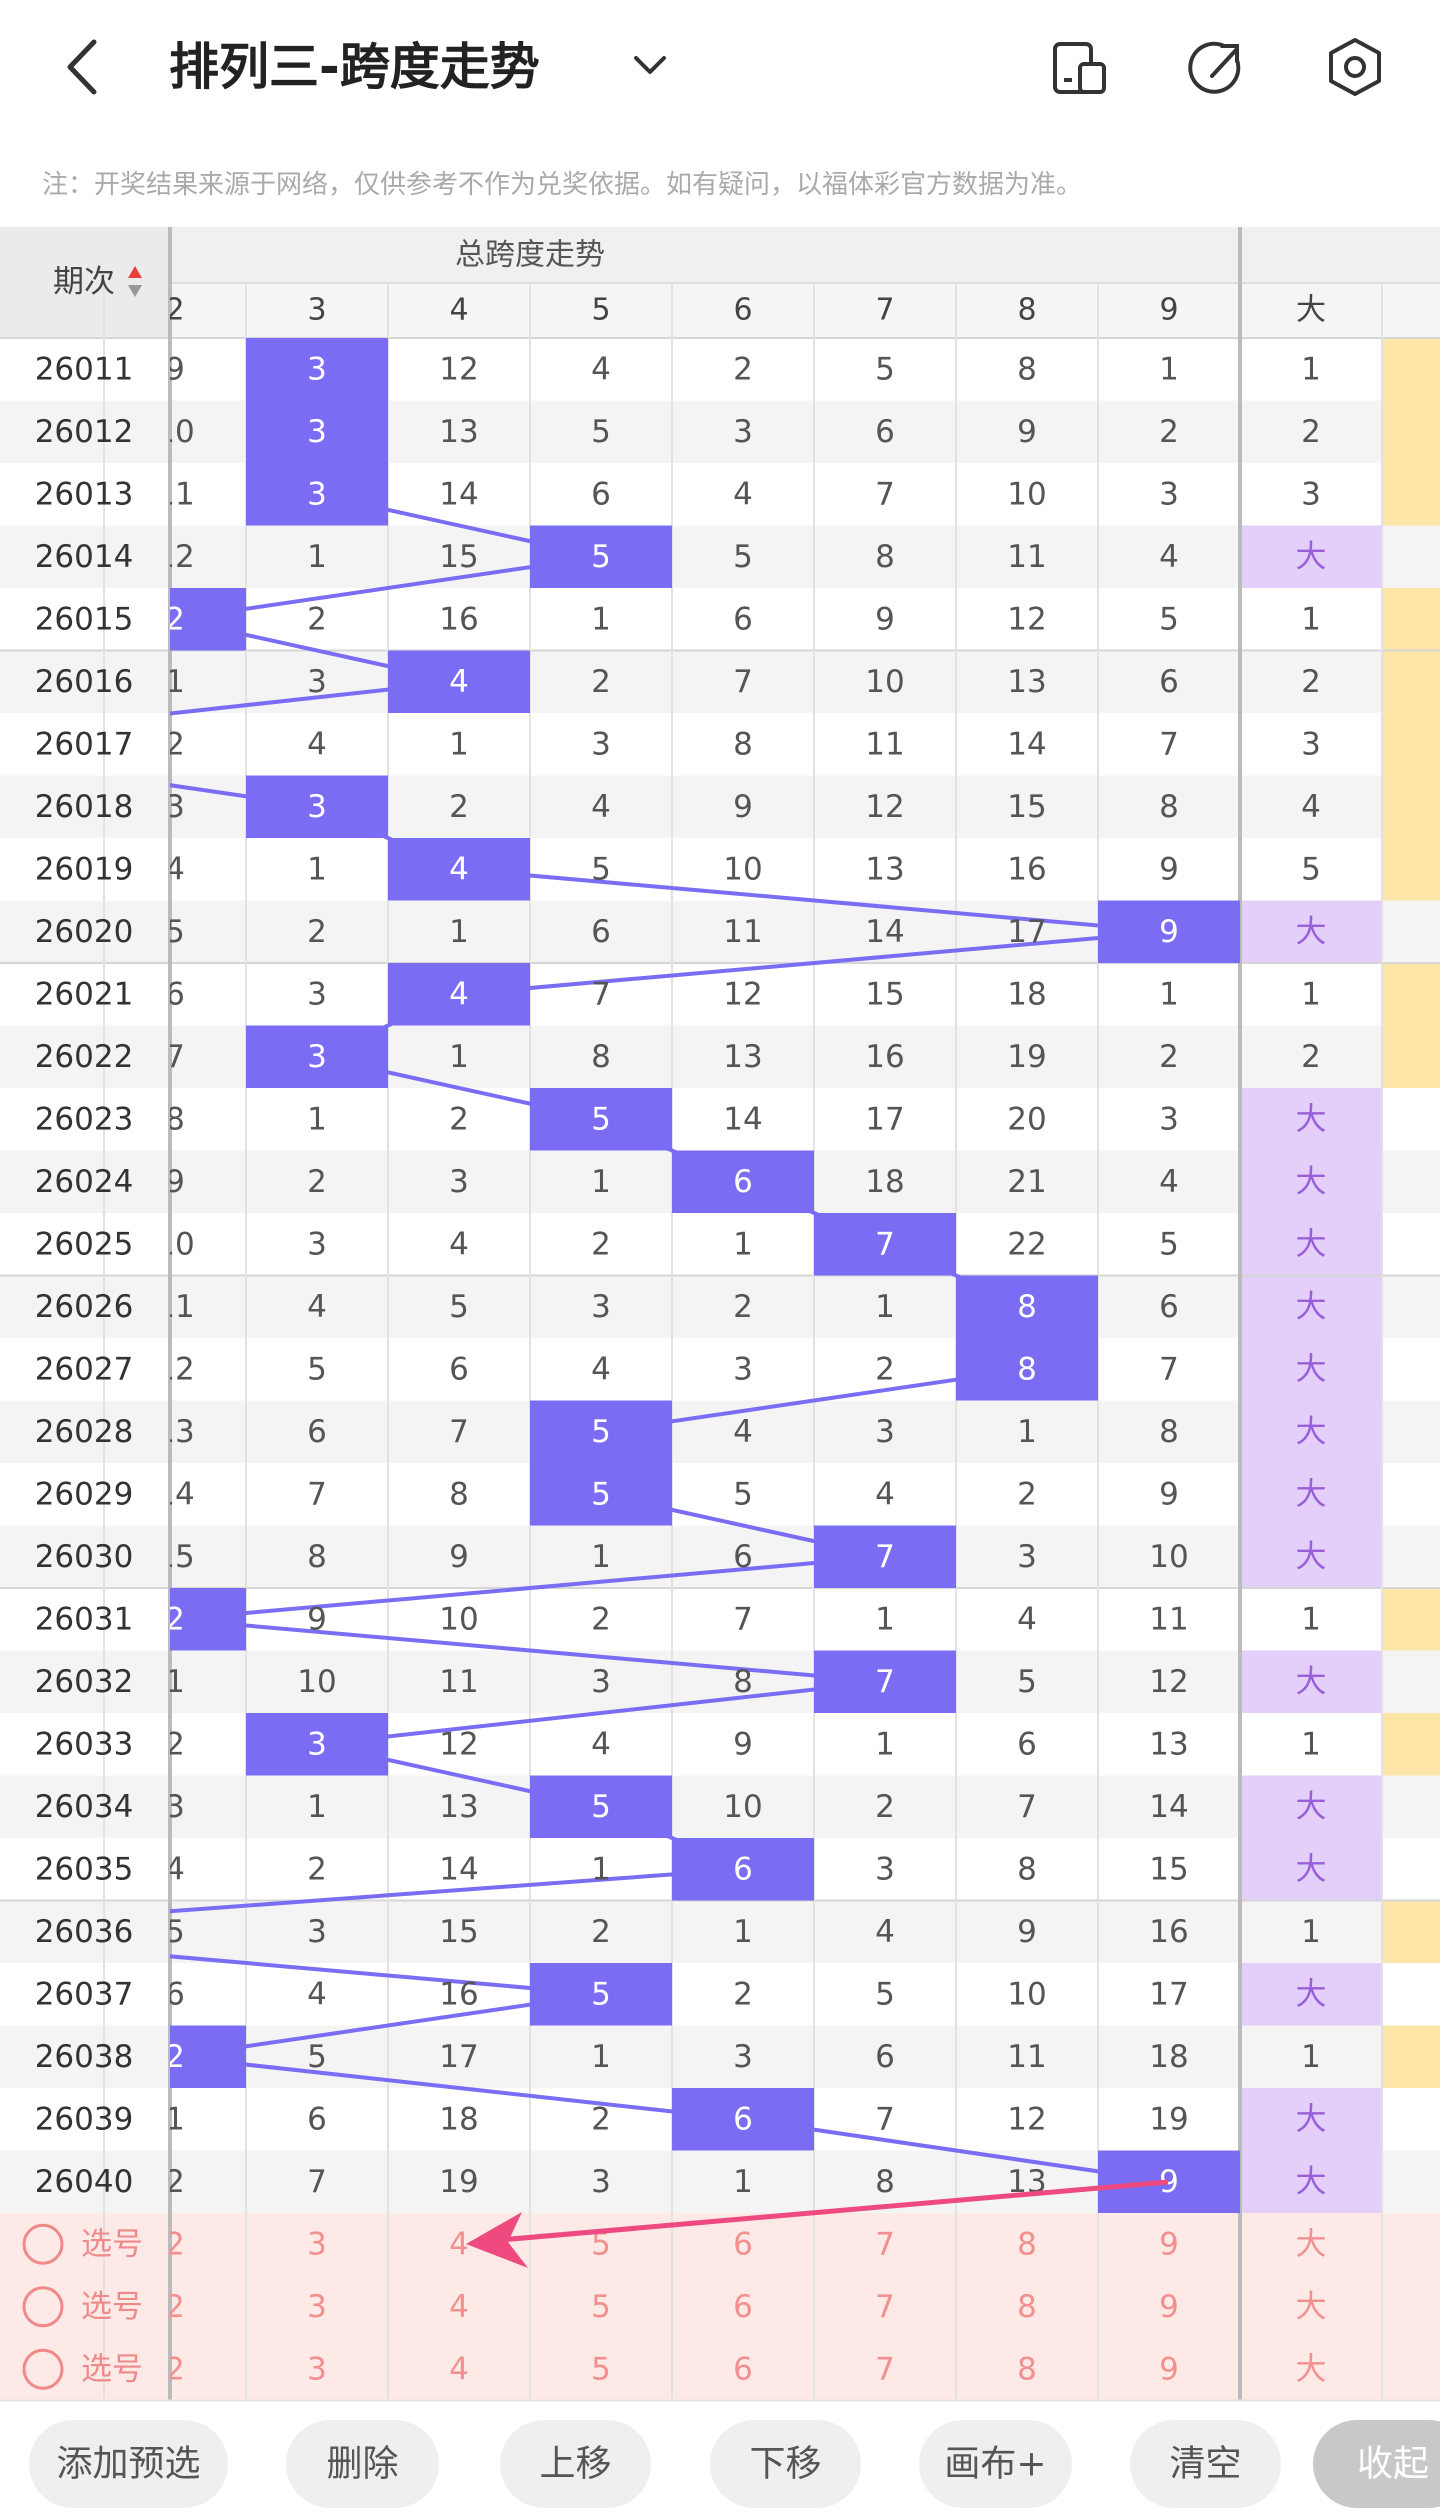 This screenshot has height=2519, width=1440. What do you see at coordinates (84, 2182) in the screenshot?
I see `period: 26040` at bounding box center [84, 2182].